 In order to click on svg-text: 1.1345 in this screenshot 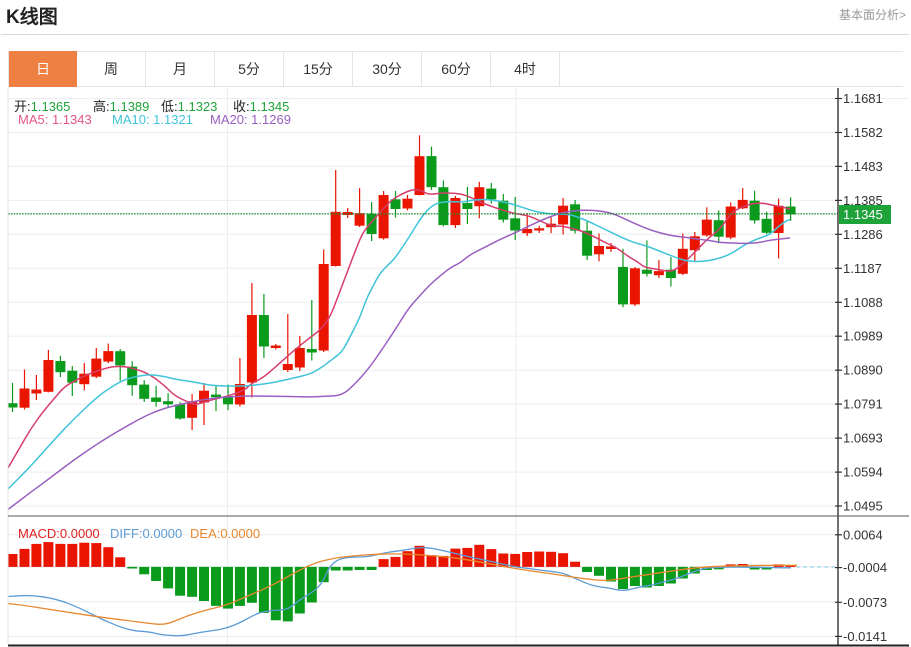, I will do `click(863, 214)`.